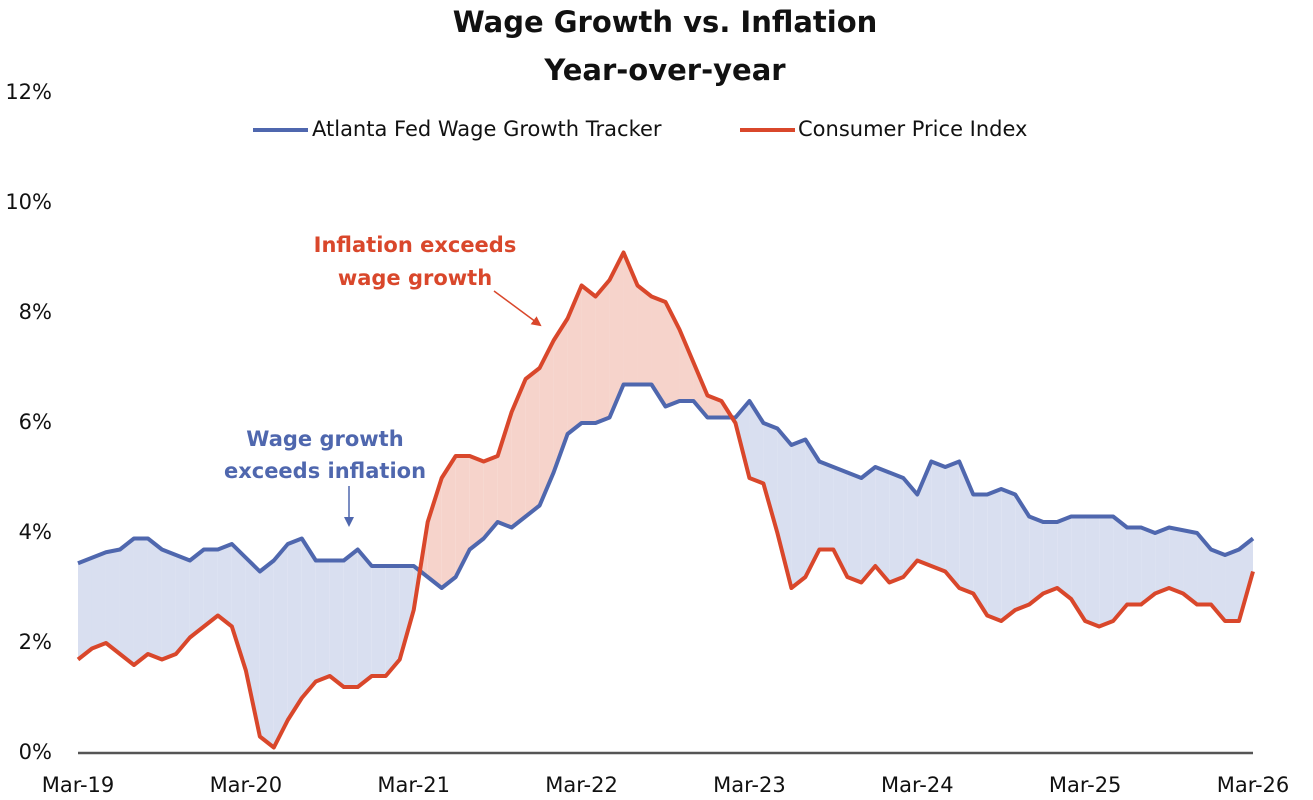 The height and width of the screenshot is (800, 1313). I want to click on chart-title: Wage Growth vs. Inflation, so click(665, 22).